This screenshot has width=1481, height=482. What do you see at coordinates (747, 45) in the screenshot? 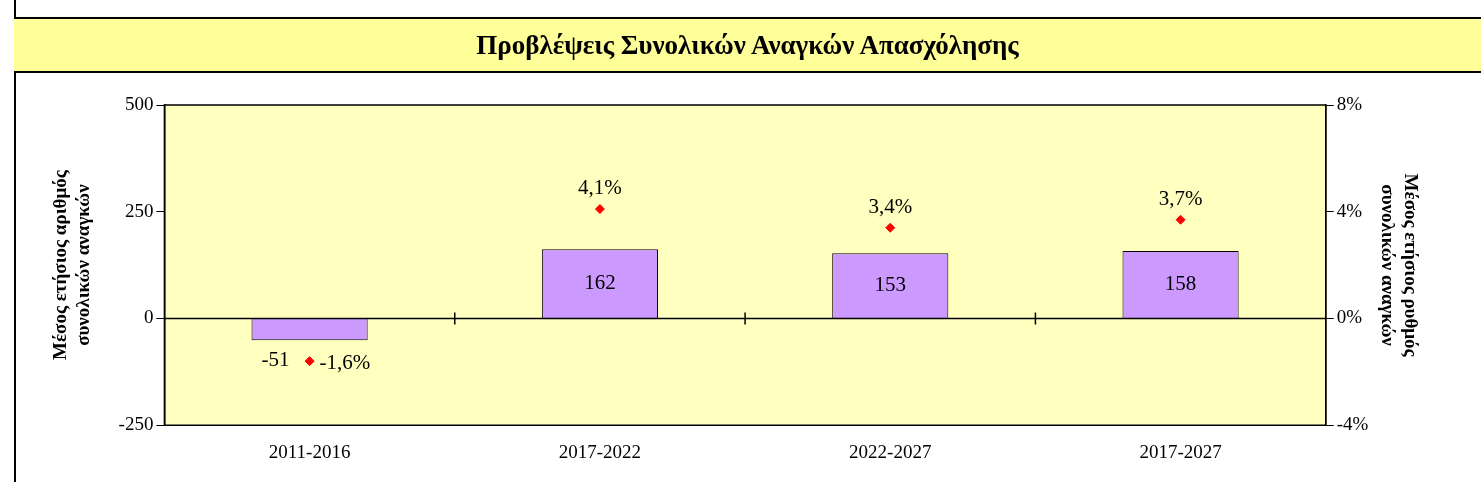
I see `chart-title: Προβλέψεις Συνολικών Αναγκών Απασχόλησης` at bounding box center [747, 45].